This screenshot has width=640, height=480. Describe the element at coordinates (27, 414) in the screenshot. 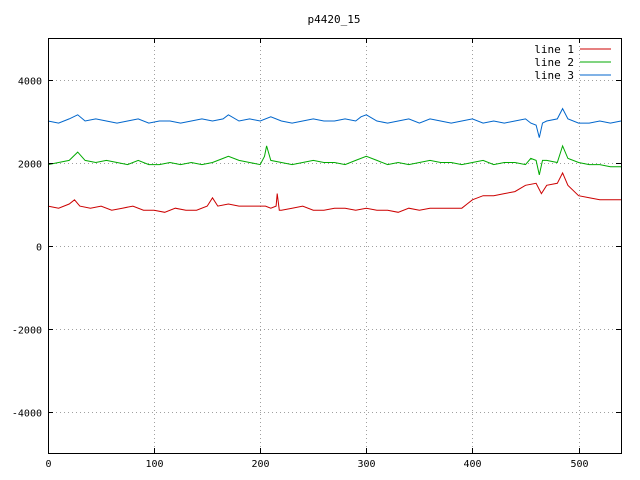

I see `y-tick-label: -4000` at that location.